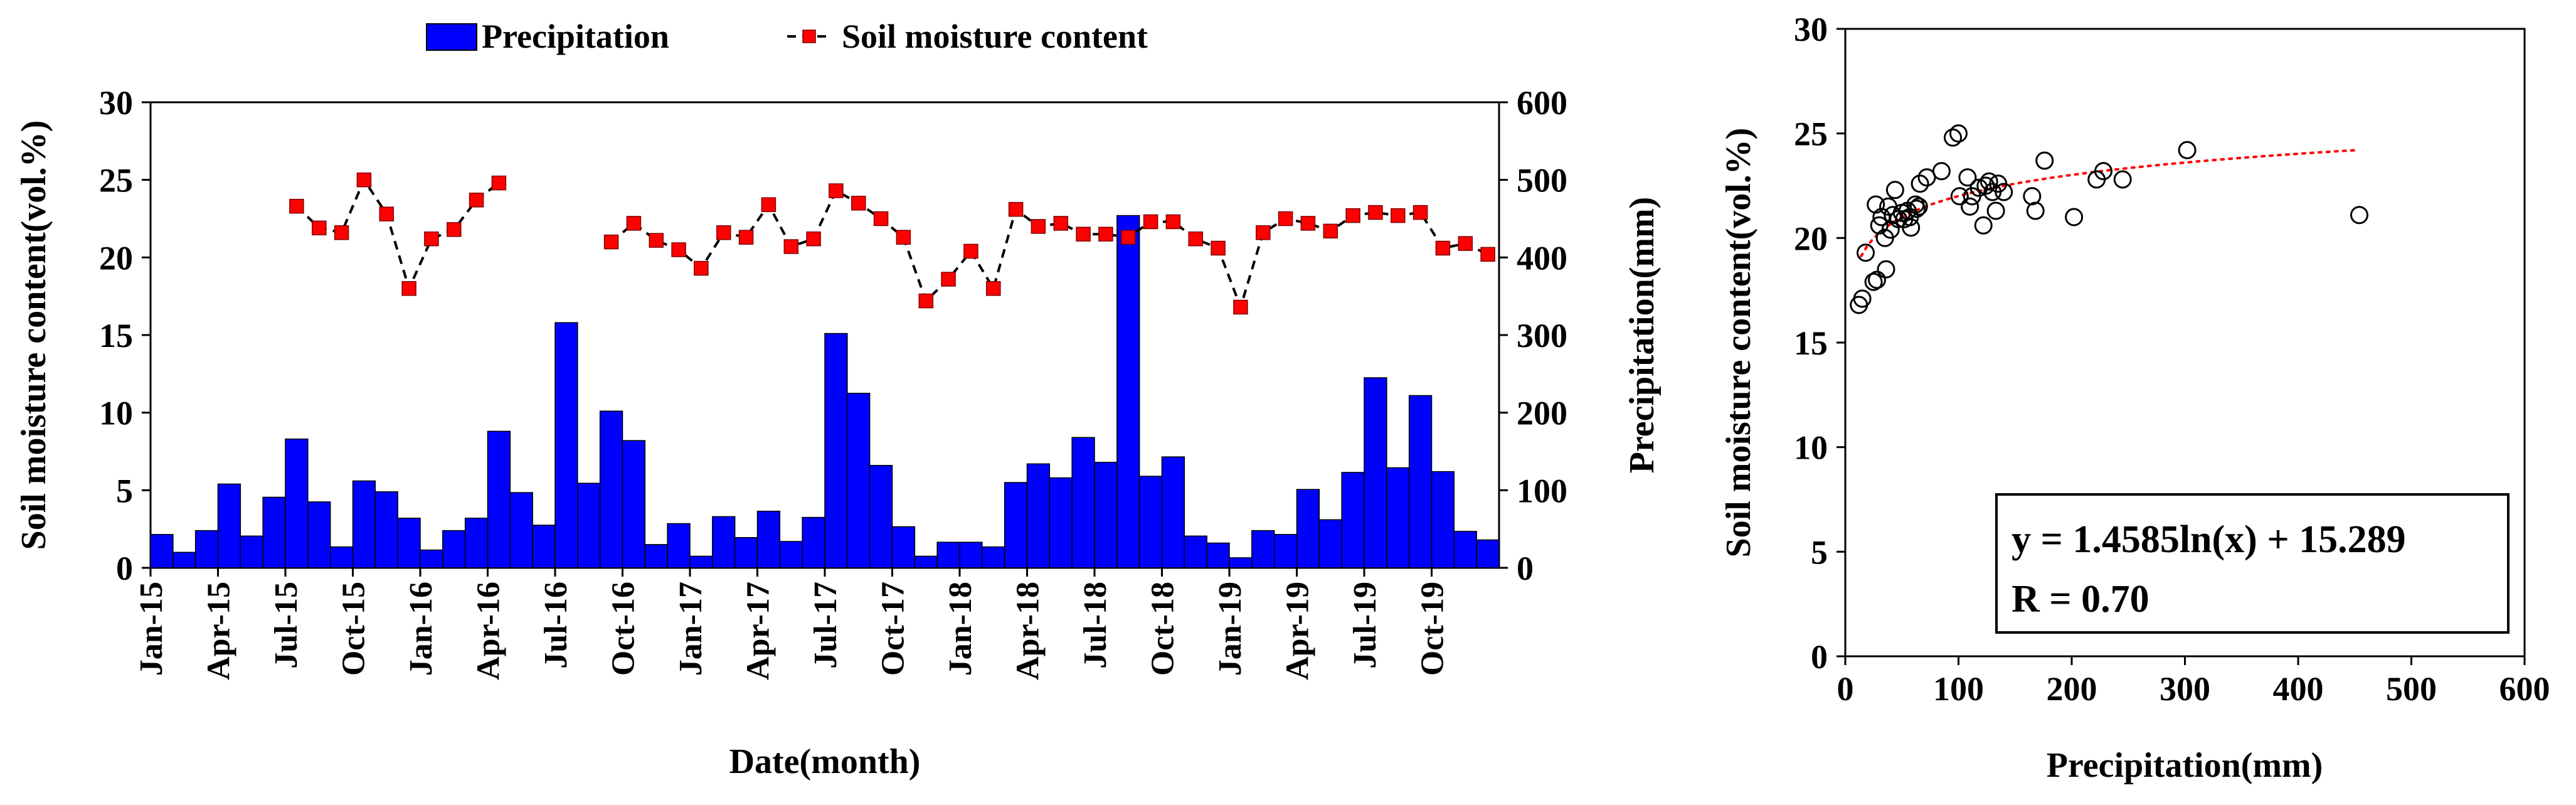 The width and height of the screenshot is (2576, 805). What do you see at coordinates (1298, 631) in the screenshot?
I see `x-tick-label: Apr-19` at bounding box center [1298, 631].